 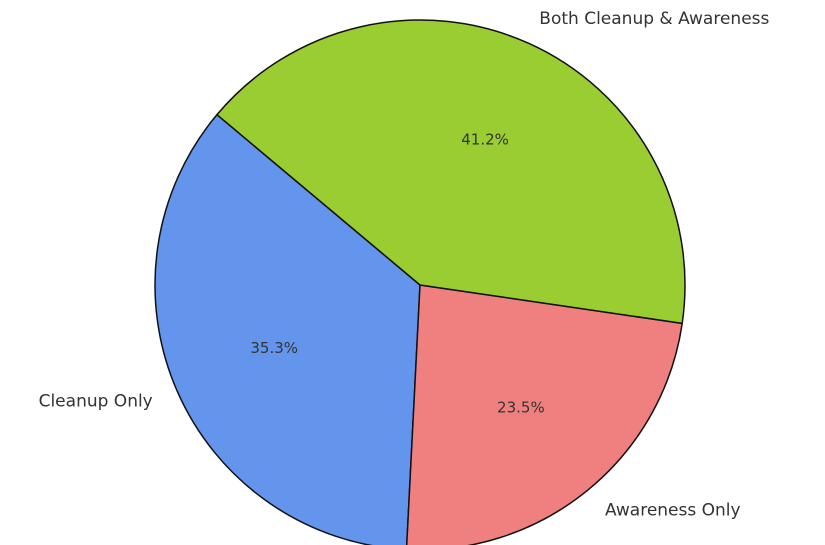 What do you see at coordinates (96, 401) in the screenshot?
I see `slice-label: Cleanup Only` at bounding box center [96, 401].